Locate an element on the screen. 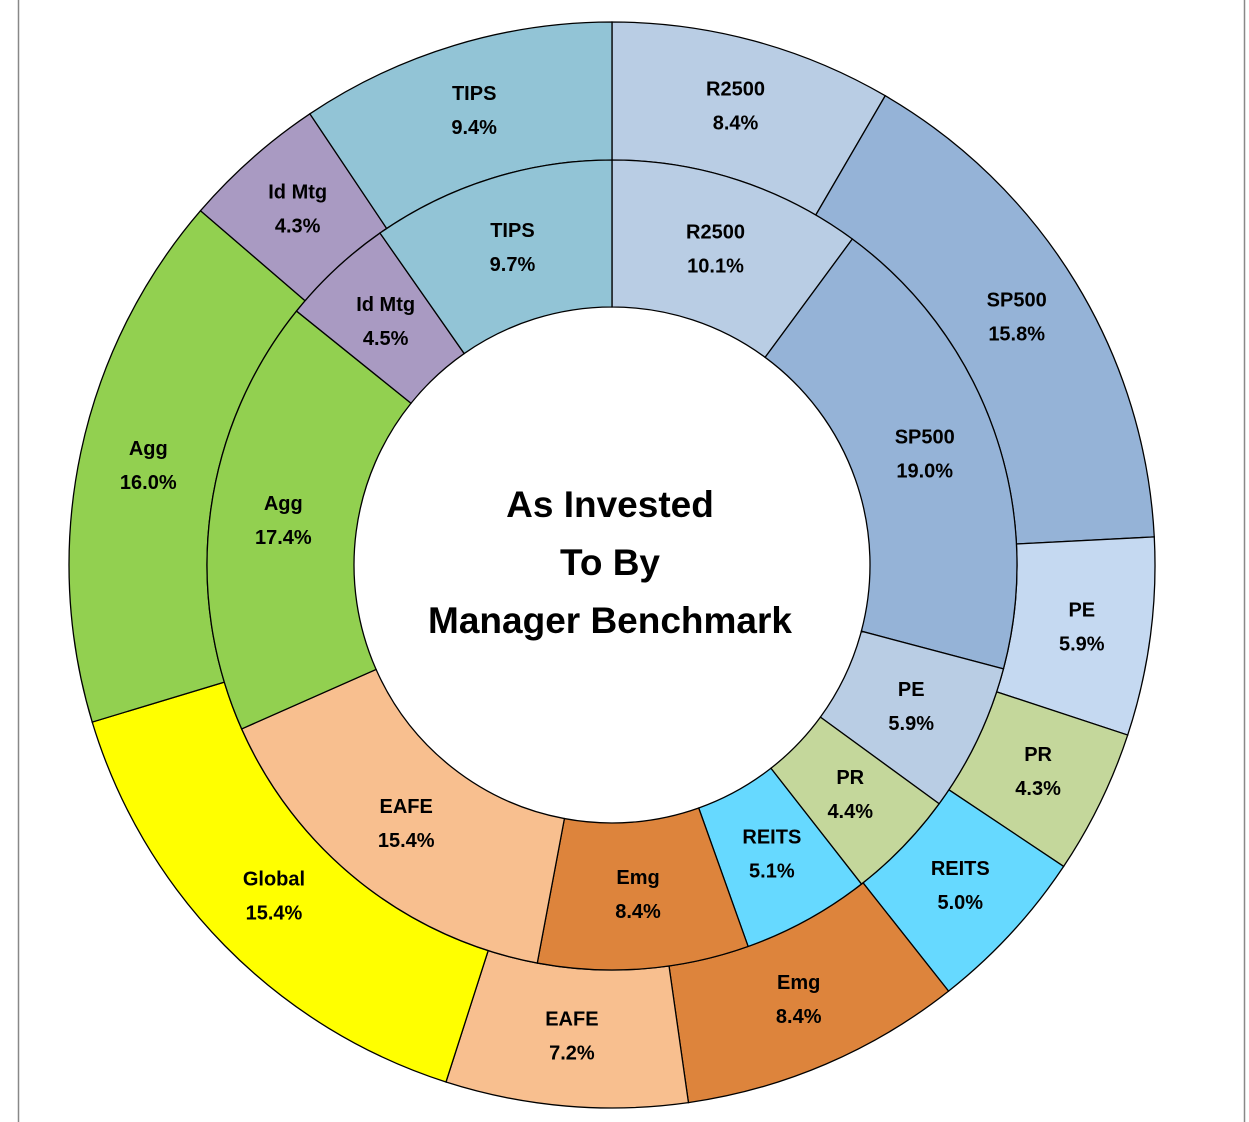  slice-value-label: 7.2% is located at coordinates (572, 1054).